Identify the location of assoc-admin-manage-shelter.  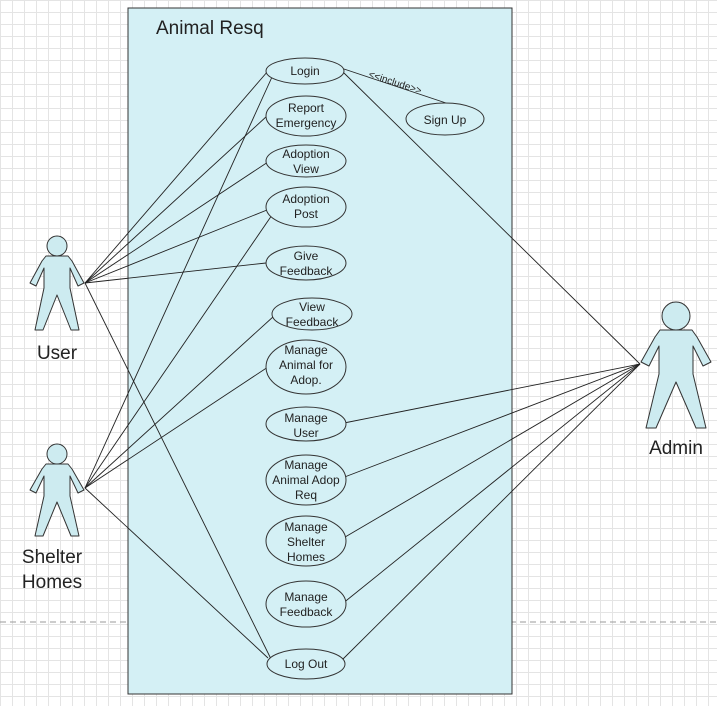
(490, 452).